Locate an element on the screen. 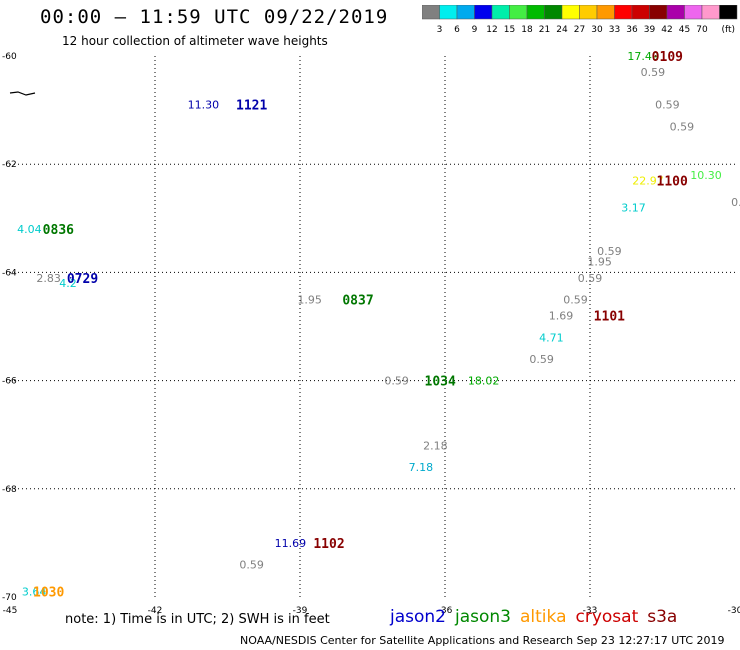 This screenshot has height=650, width=740. satellite-name: altika is located at coordinates (543, 617).